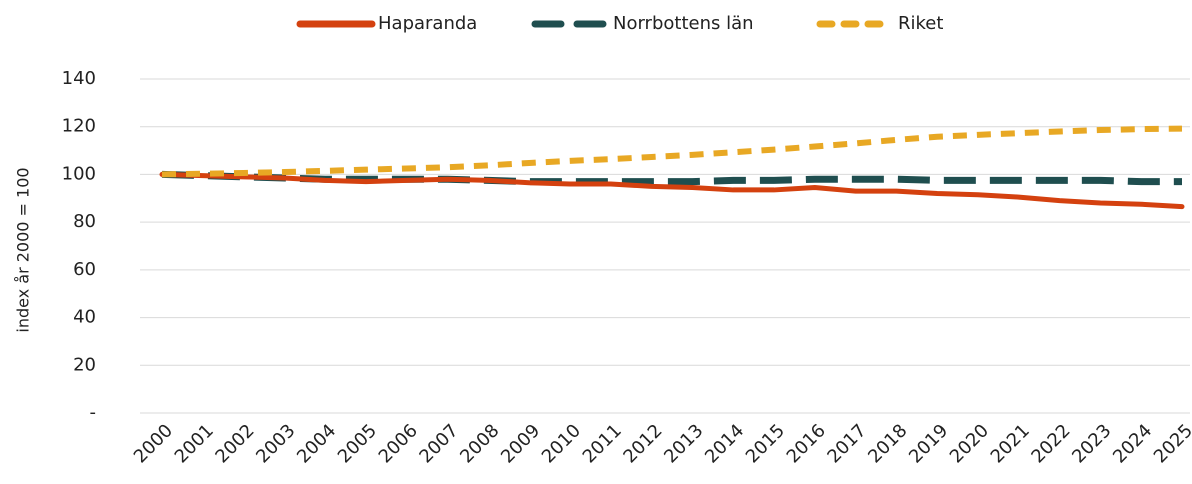 The height and width of the screenshot is (484, 1192). What do you see at coordinates (1091, 443) in the screenshot?
I see `x-tick-label: 2023` at bounding box center [1091, 443].